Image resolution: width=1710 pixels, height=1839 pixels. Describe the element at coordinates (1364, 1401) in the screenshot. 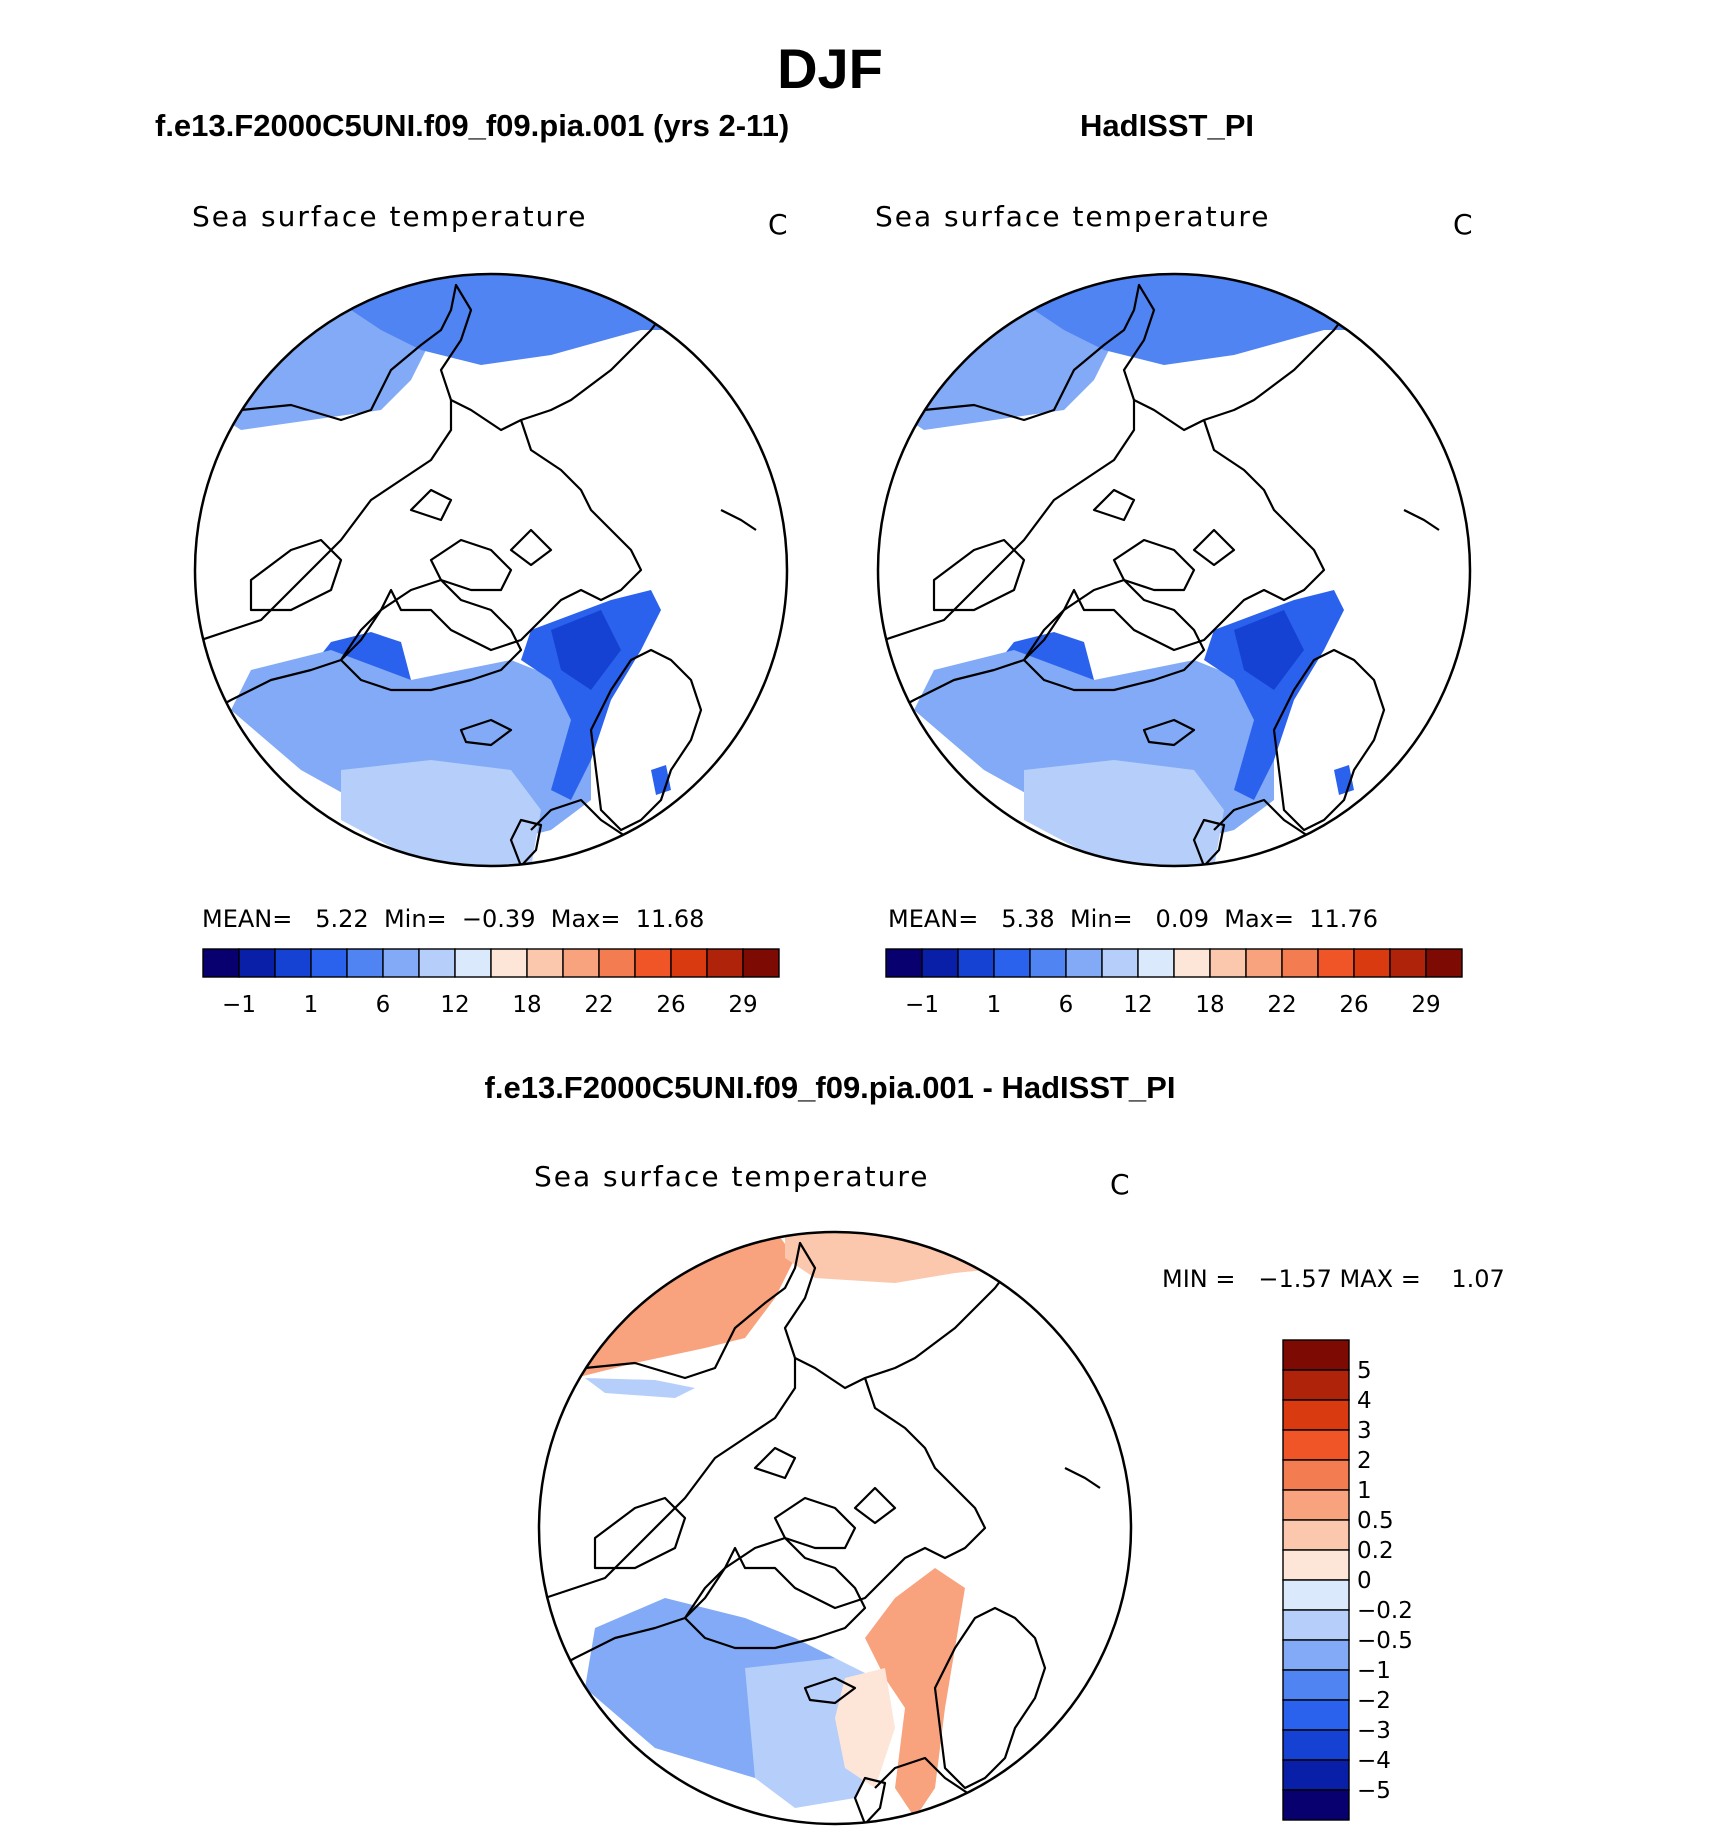

I see `colorbar-tick-label: 4` at that location.